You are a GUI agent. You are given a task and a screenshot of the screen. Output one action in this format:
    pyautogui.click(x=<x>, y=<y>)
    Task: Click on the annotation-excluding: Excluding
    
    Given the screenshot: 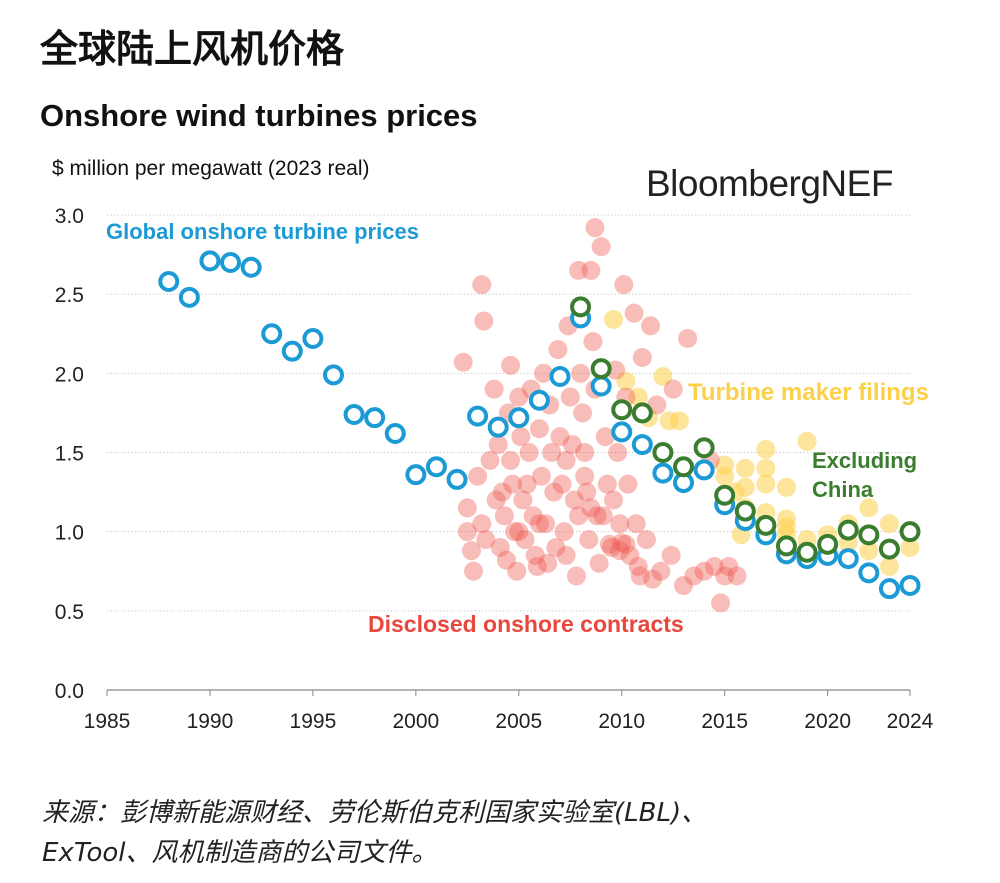 What is the action you would take?
    pyautogui.click(x=864, y=460)
    